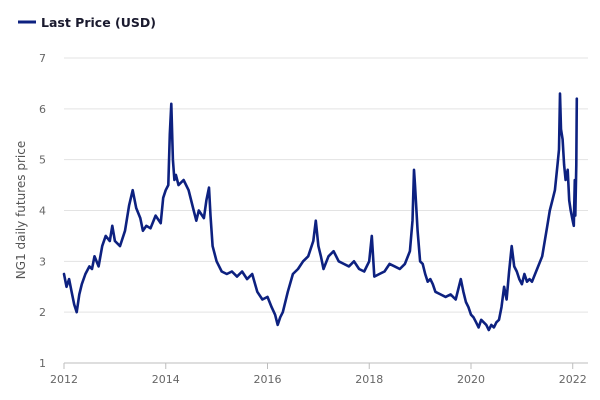  What do you see at coordinates (42, 109) in the screenshot?
I see `y-tick-label: 6` at bounding box center [42, 109].